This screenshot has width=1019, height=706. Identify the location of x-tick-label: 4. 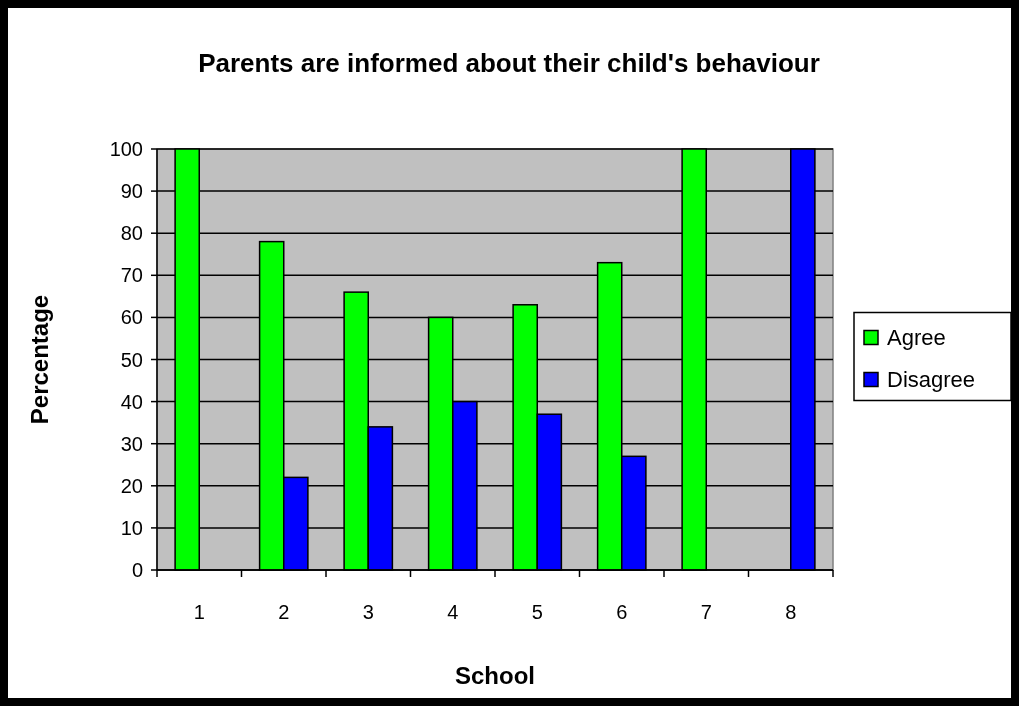
(453, 612).